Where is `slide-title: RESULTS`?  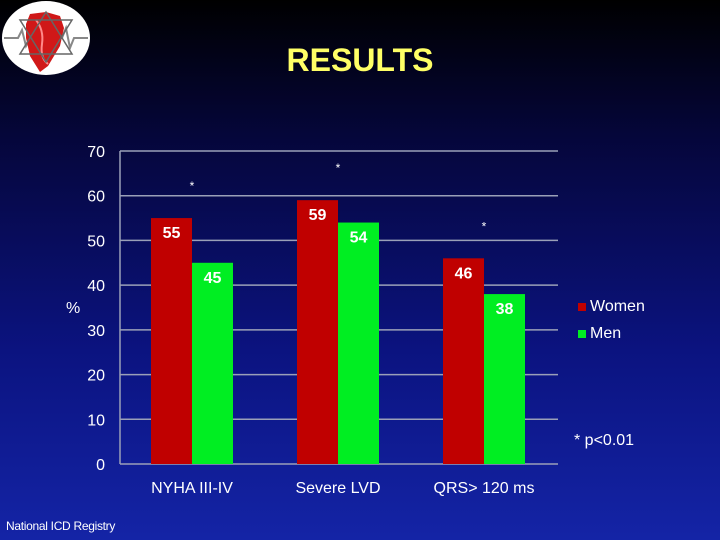 slide-title: RESULTS is located at coordinates (360, 60).